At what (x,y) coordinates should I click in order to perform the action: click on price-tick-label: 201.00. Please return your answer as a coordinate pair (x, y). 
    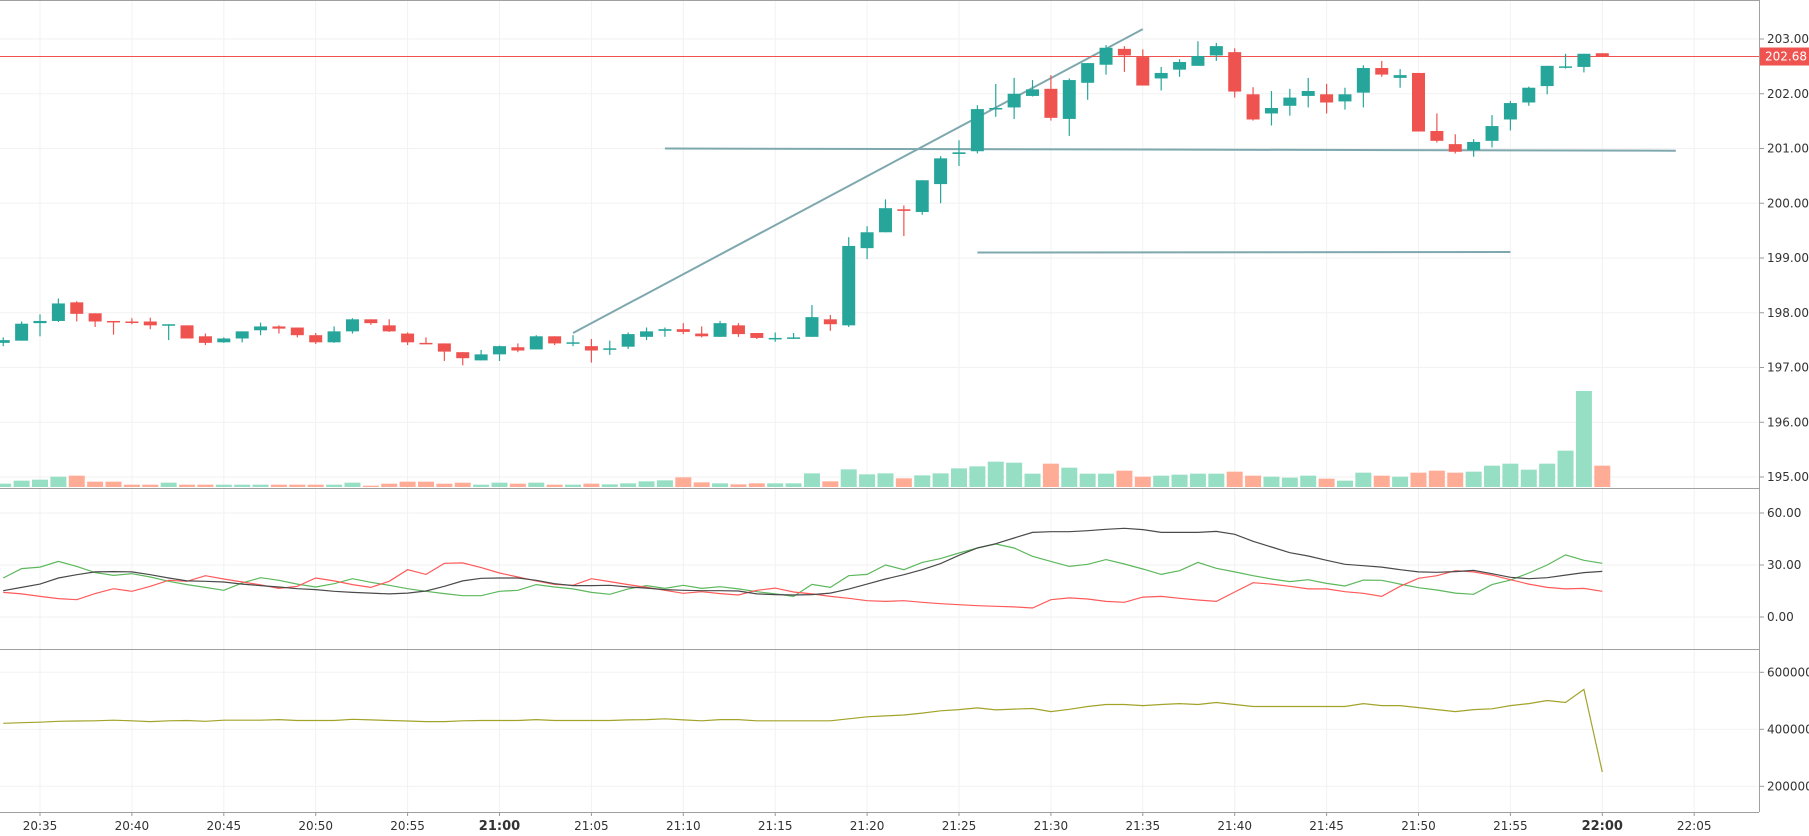
    Looking at the image, I should click on (1788, 149).